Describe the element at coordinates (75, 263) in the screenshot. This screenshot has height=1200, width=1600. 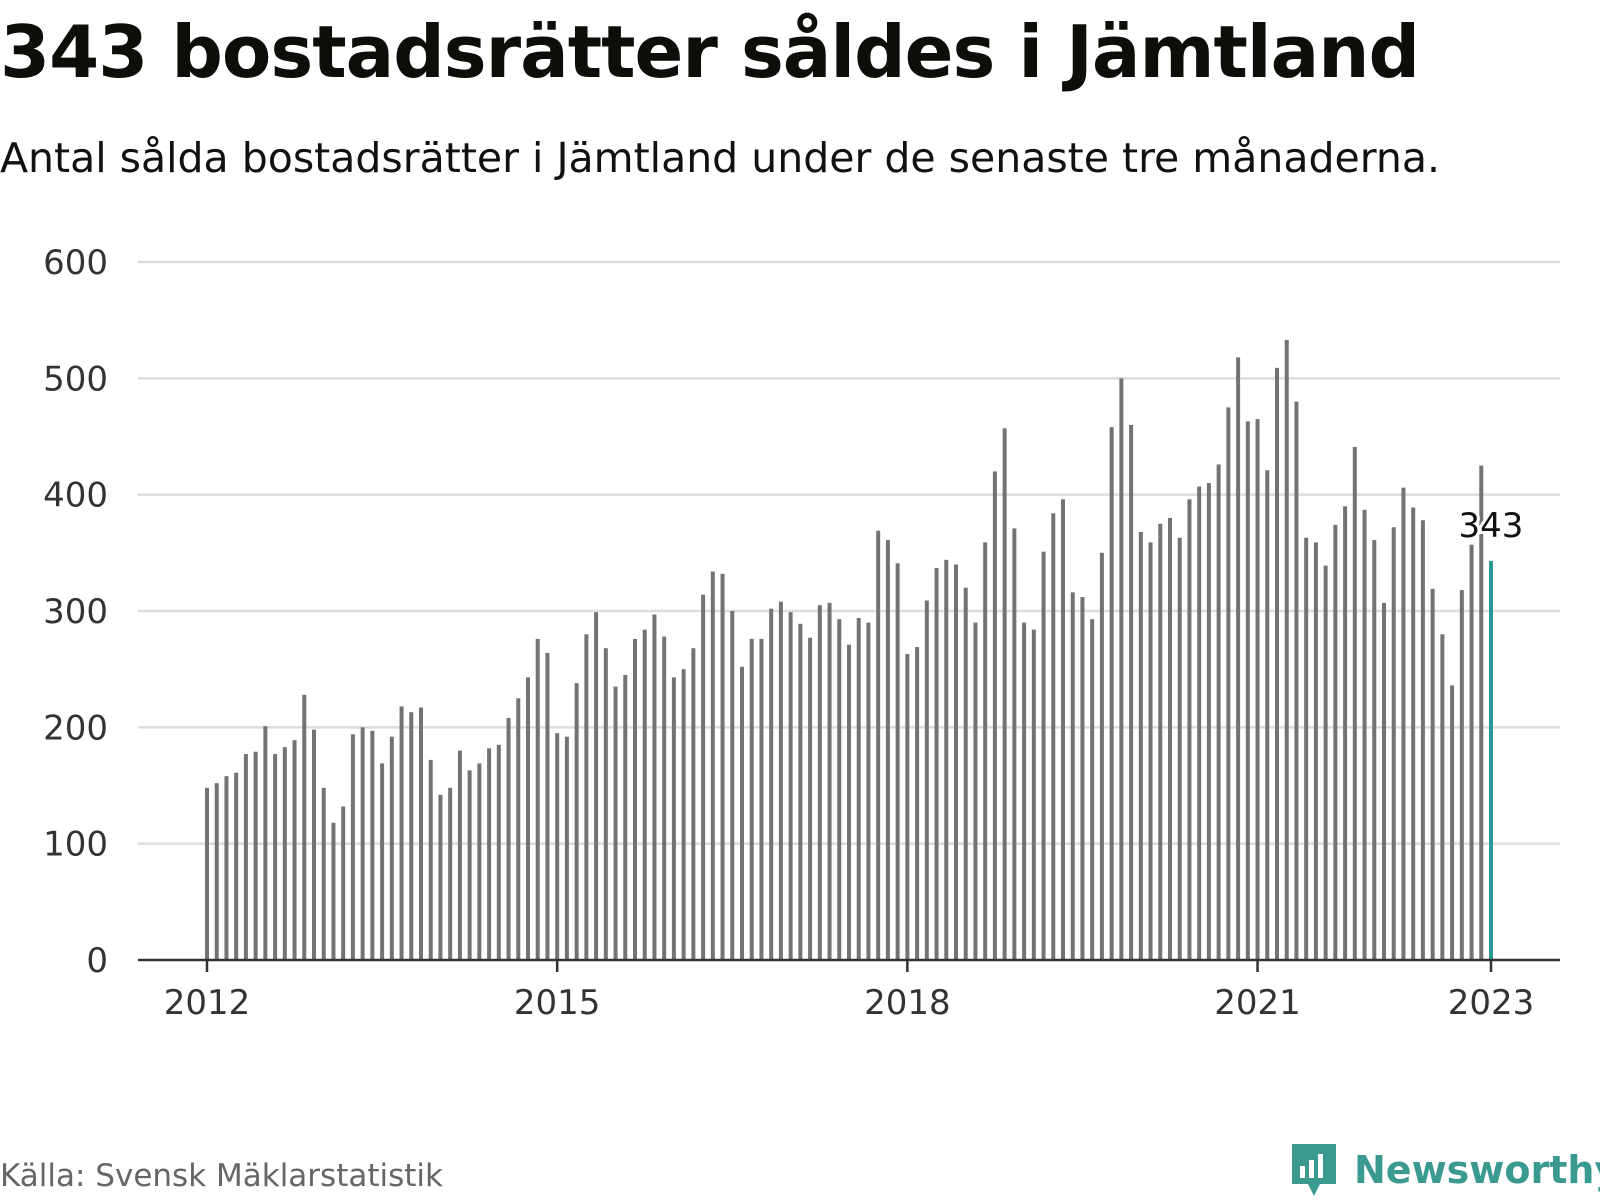
I see `y-tick-label: 600` at that location.